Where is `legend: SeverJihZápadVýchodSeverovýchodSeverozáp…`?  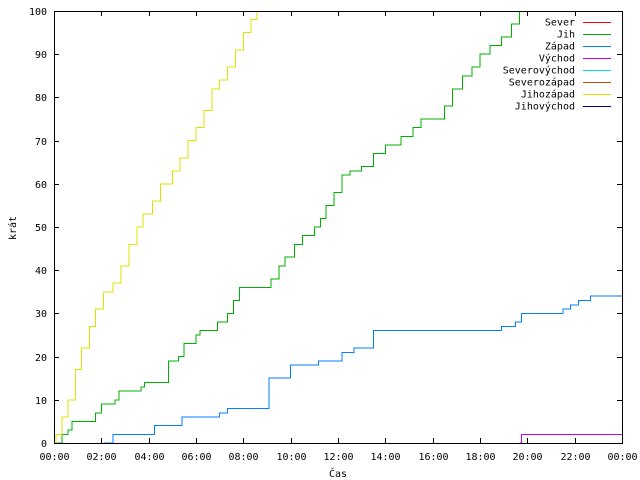
legend: SeverJihZápadVýchodSeverovýchodSeverozáp… is located at coordinates (557, 65).